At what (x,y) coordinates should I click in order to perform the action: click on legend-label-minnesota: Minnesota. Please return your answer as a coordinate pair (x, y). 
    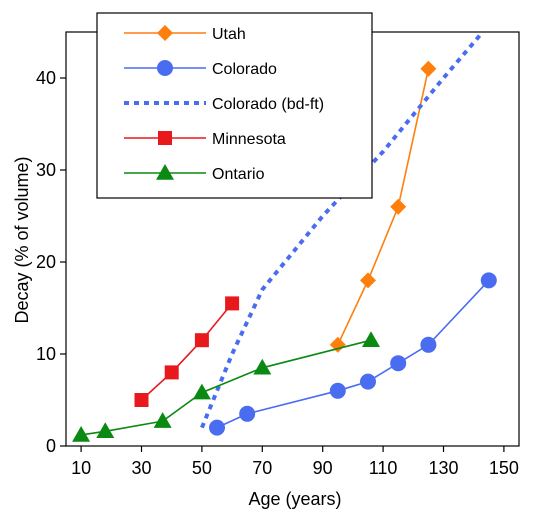
    Looking at the image, I should click on (249, 139).